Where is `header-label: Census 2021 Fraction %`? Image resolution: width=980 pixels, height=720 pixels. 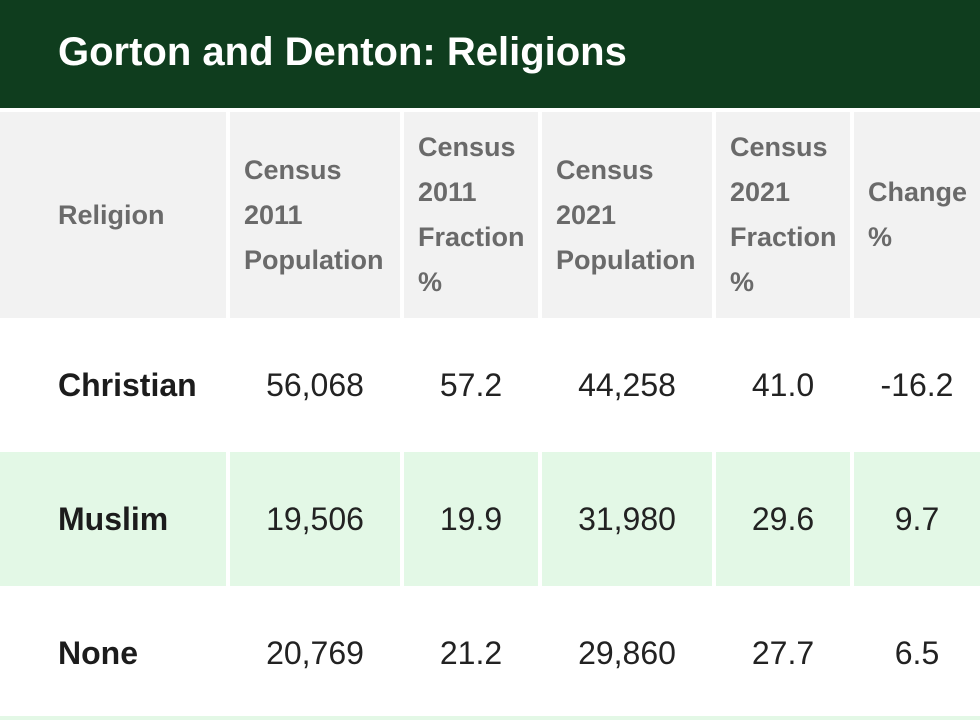
header-label: Census 2021 Fraction % is located at coordinates (783, 214).